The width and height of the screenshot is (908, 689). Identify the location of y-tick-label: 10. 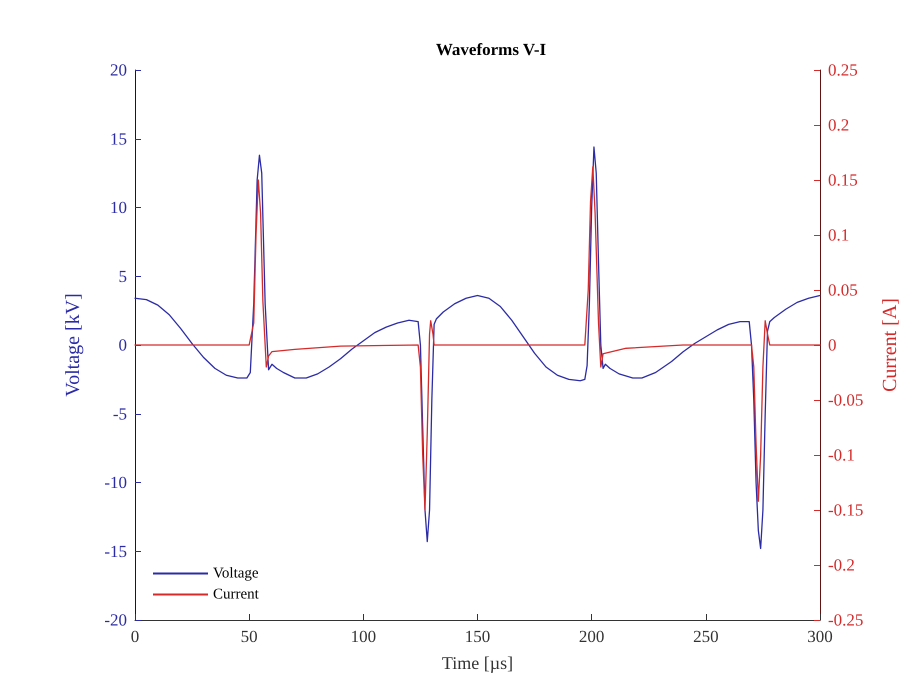
(118, 207).